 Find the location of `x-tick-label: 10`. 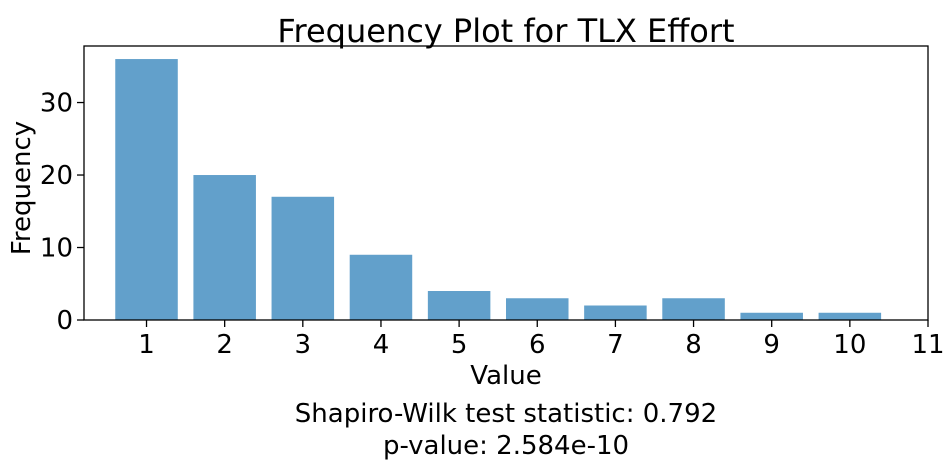

x-tick-label: 10 is located at coordinates (849, 345).